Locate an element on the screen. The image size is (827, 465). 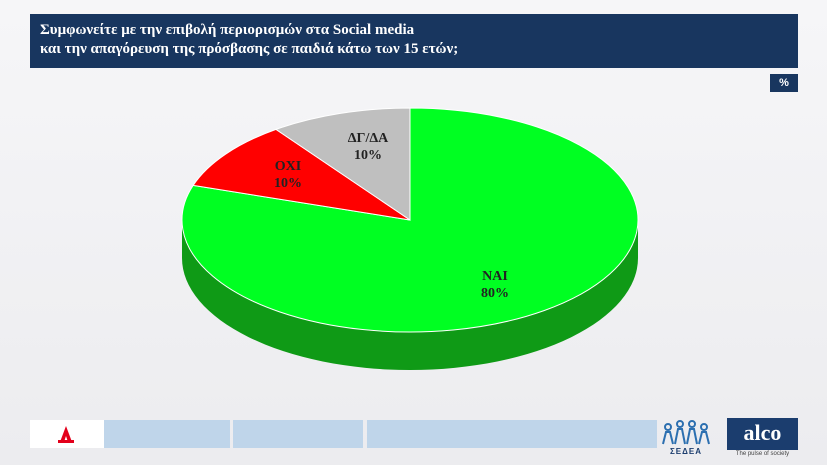
alpha-tv-logo is located at coordinates (67, 434).